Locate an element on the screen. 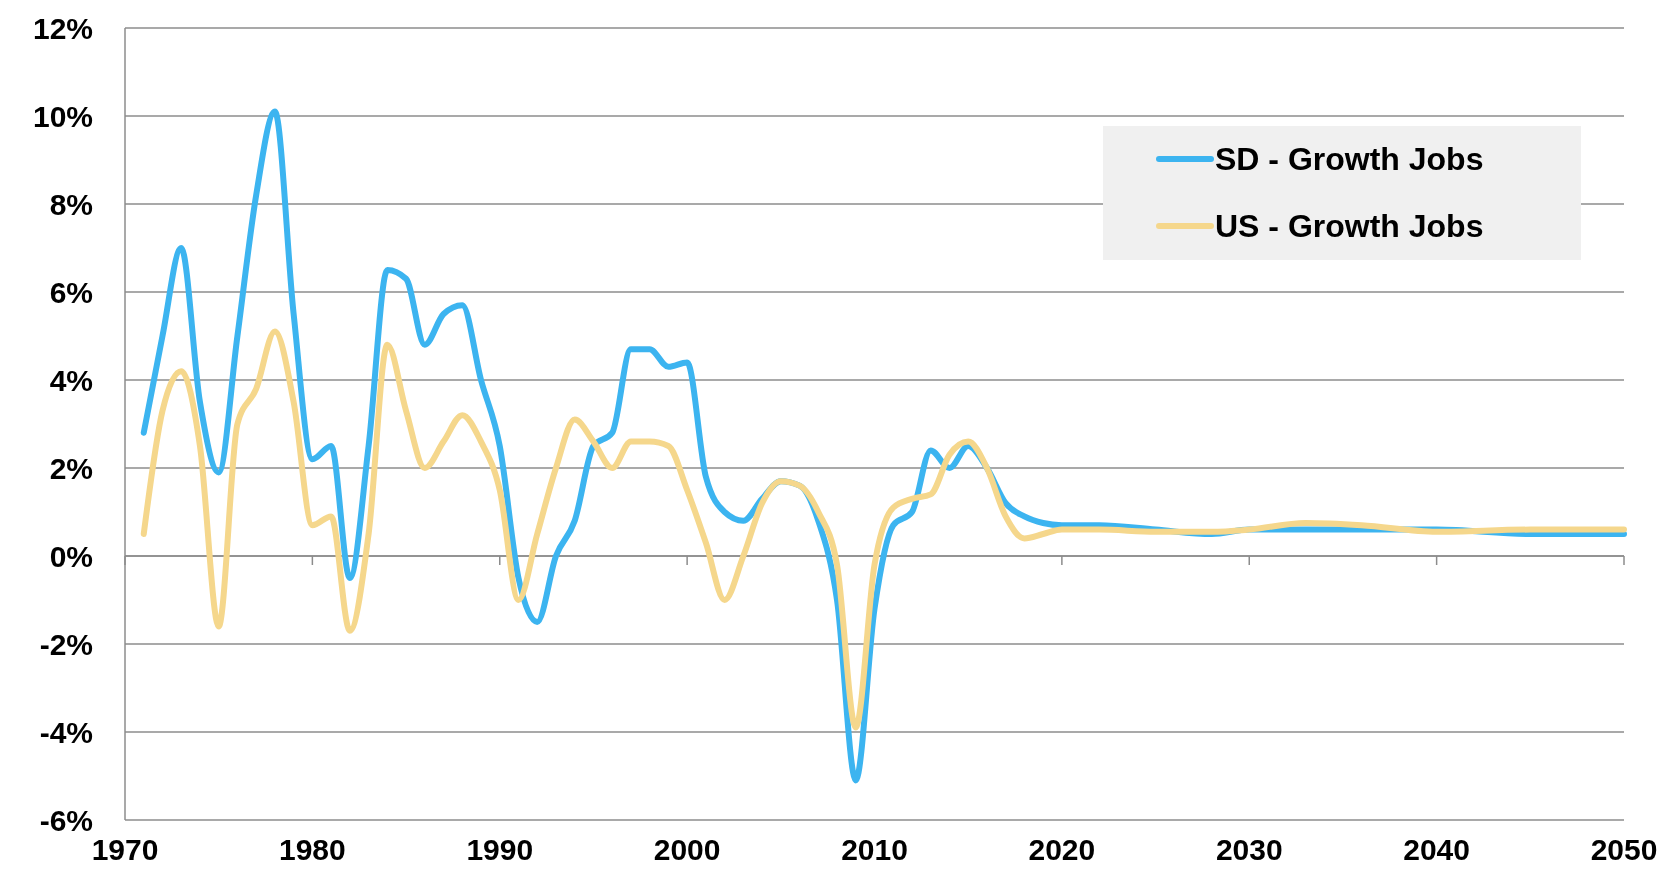 This screenshot has height=873, width=1668. x-tick-label: 2010 is located at coordinates (874, 849).